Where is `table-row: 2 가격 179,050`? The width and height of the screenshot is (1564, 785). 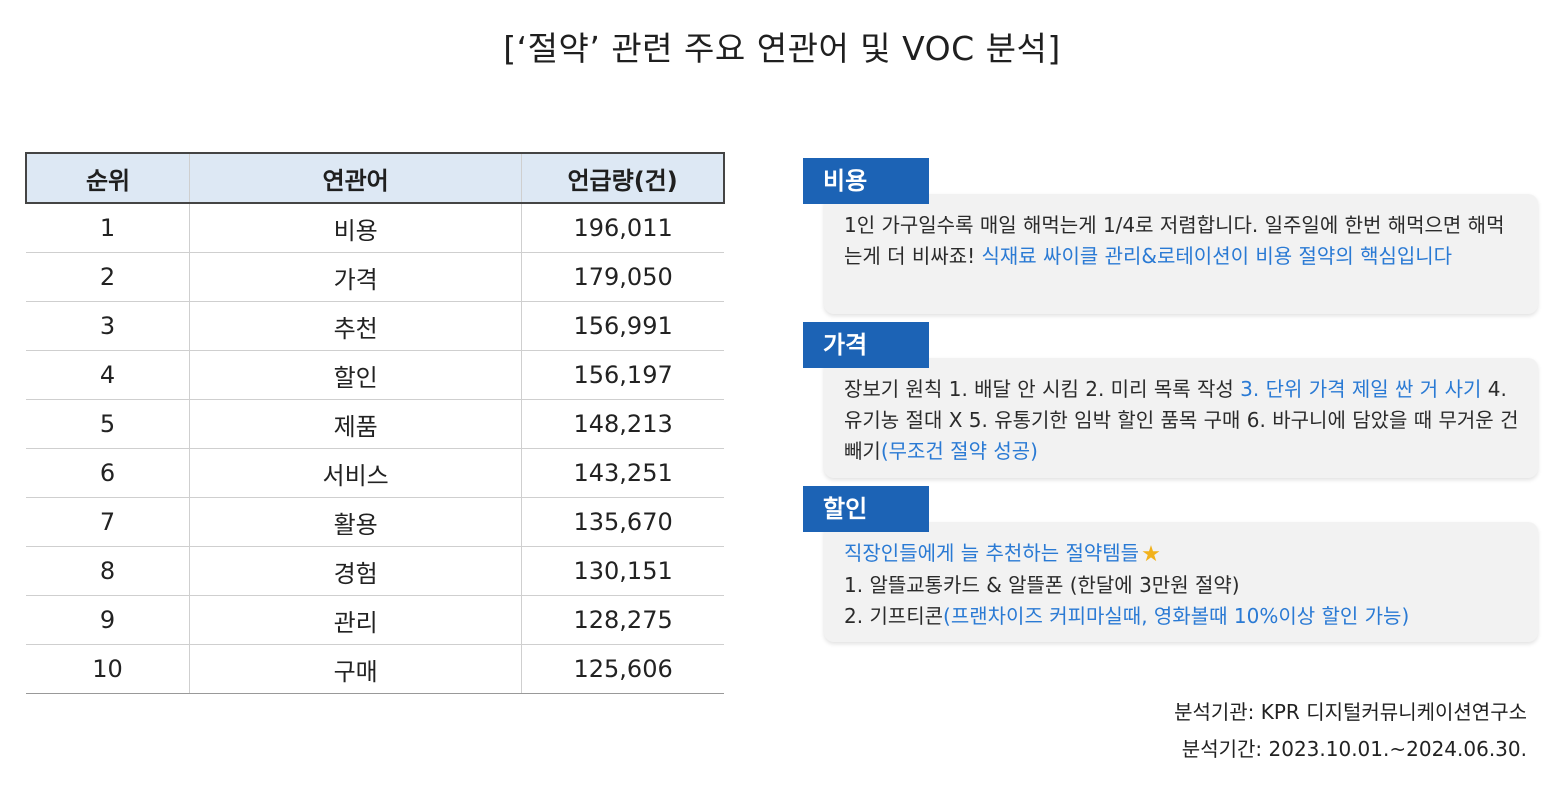 table-row: 2 가격 179,050 is located at coordinates (375, 277).